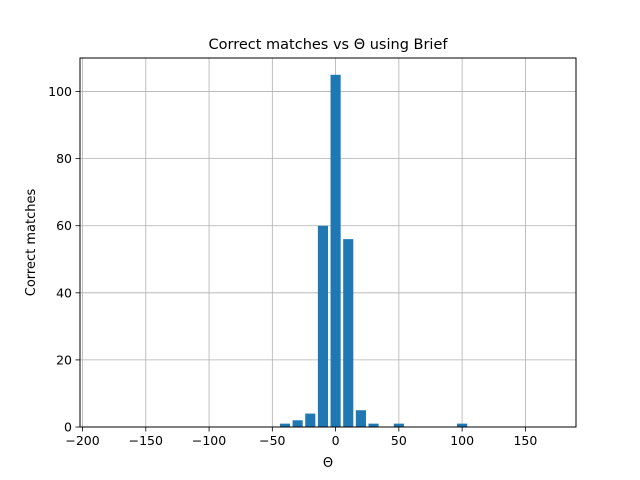  What do you see at coordinates (301, 437) in the screenshot?
I see `x-axis-ticks: −200 −150 −100 −50 0 50 100 150` at bounding box center [301, 437].